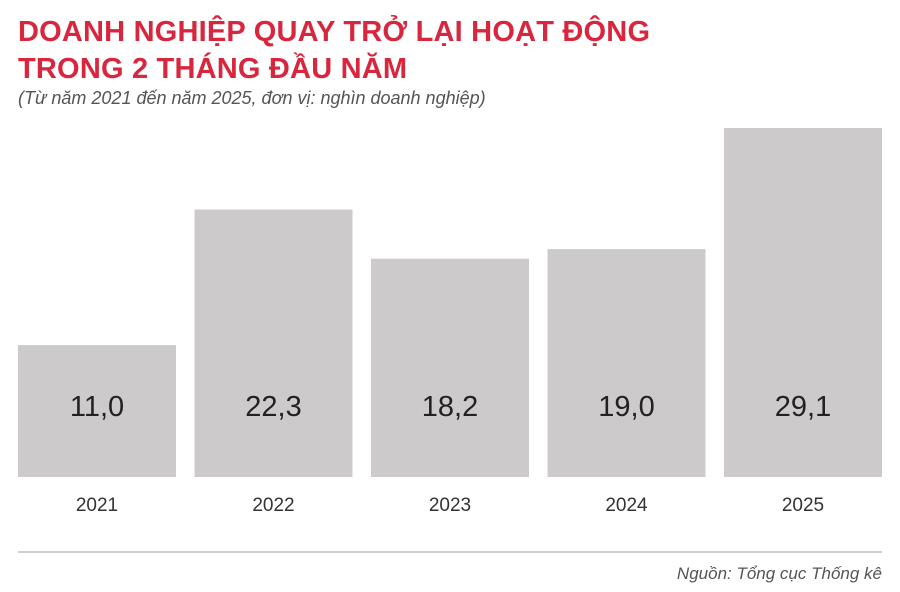  What do you see at coordinates (273, 505) in the screenshot?
I see `x-tick-label: 2022` at bounding box center [273, 505].